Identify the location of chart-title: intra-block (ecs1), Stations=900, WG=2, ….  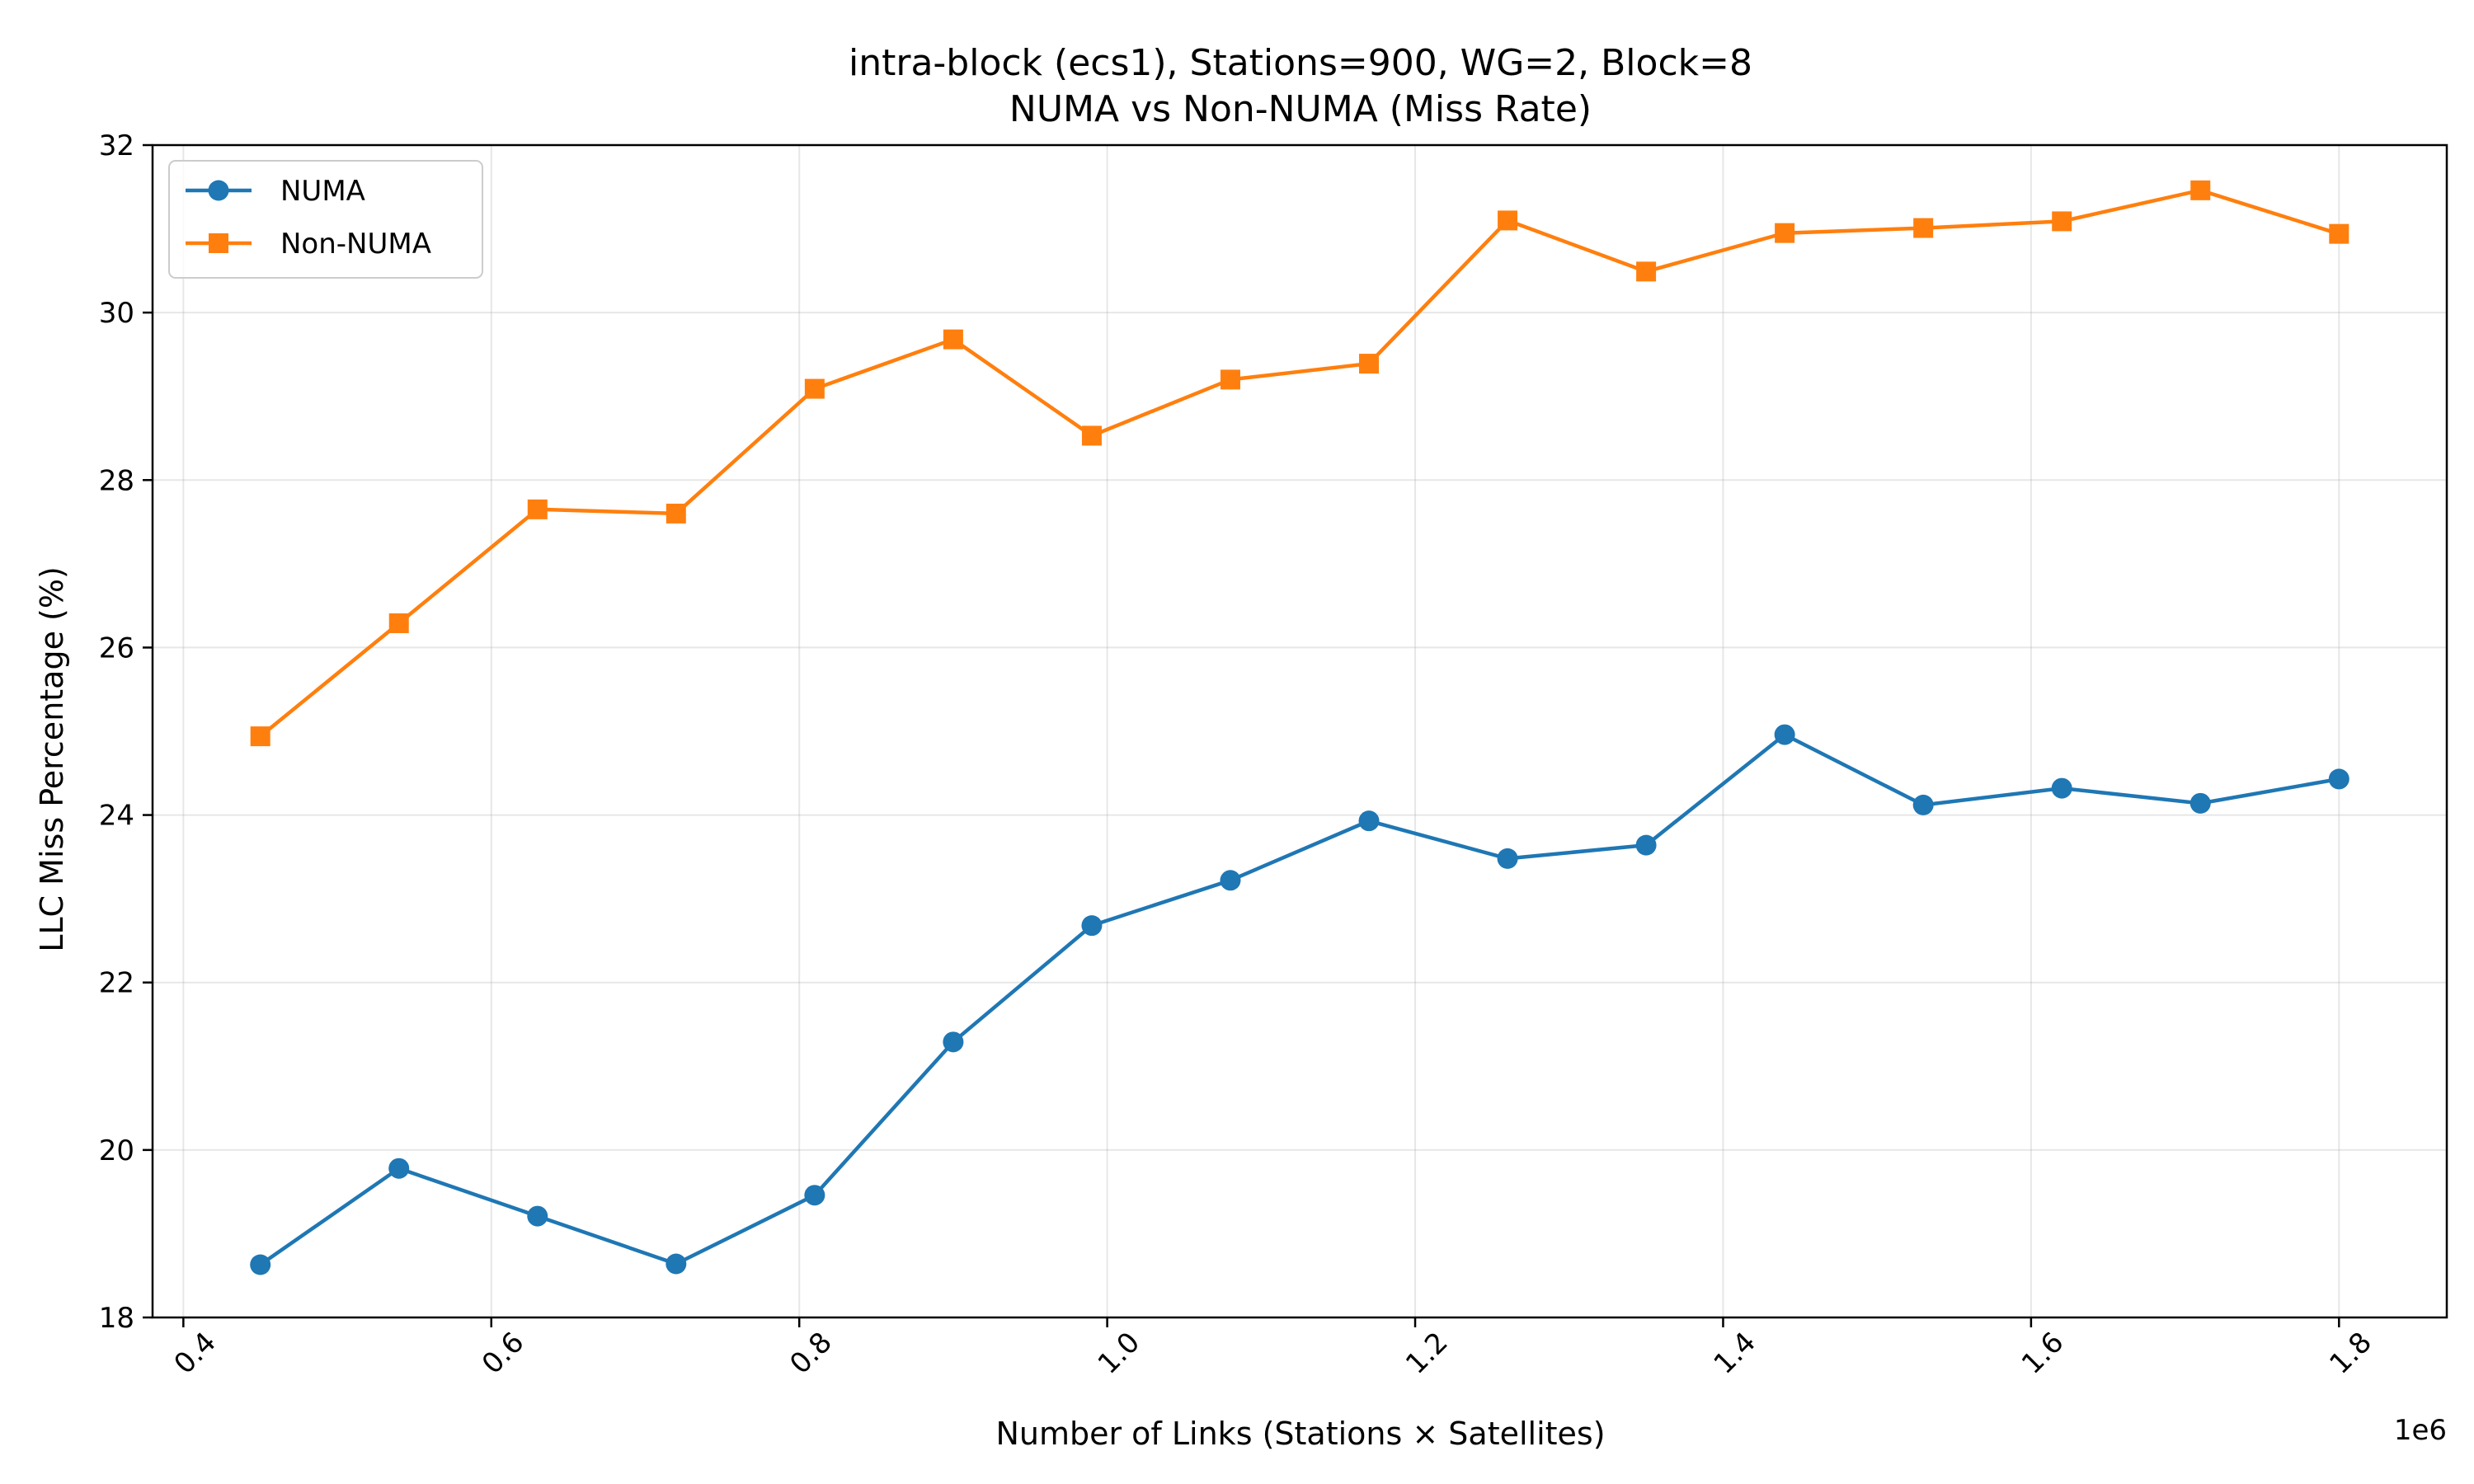
(1300, 63).